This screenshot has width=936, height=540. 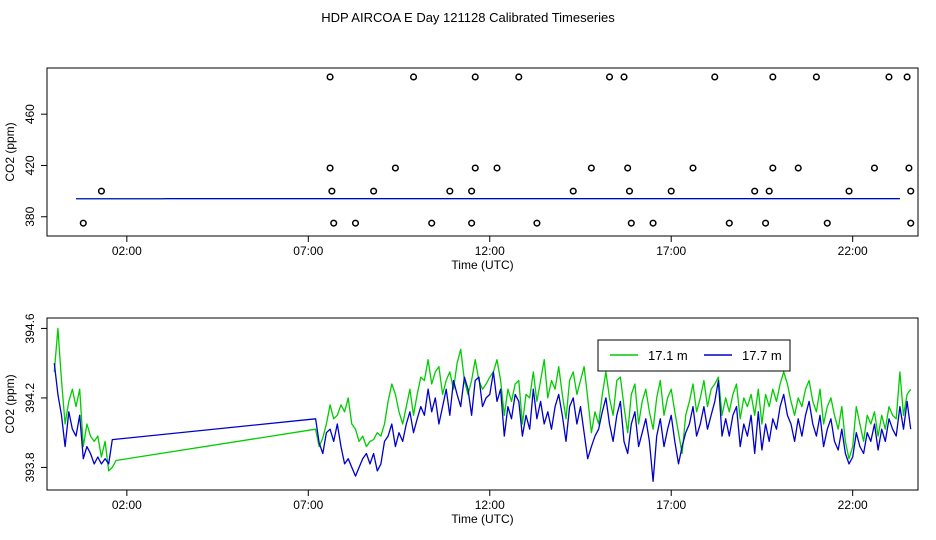 What do you see at coordinates (127, 505) in the screenshot?
I see `bottom-x-tick-label: 02:00` at bounding box center [127, 505].